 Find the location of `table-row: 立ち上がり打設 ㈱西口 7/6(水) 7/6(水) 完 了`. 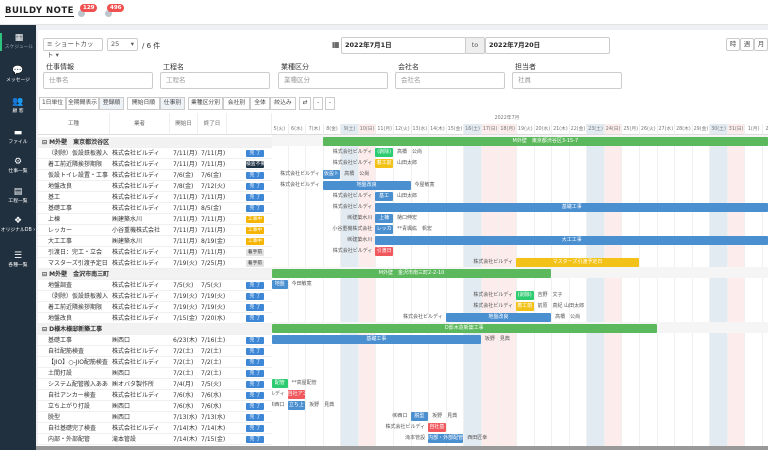

table-row: 立ち上がり打設 ㈱西口 7/6(水) 7/6(水) 完 了 is located at coordinates (155, 406).